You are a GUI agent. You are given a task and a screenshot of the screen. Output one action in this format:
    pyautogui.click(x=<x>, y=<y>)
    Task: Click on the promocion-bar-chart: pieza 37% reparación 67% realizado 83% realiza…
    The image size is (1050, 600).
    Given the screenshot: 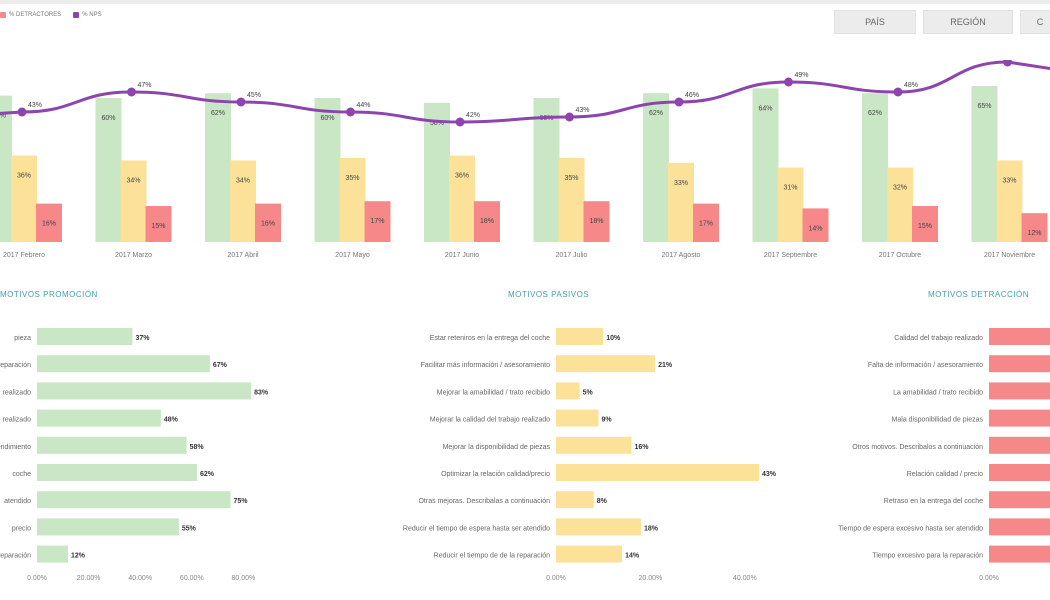 What is the action you would take?
    pyautogui.click(x=134, y=455)
    